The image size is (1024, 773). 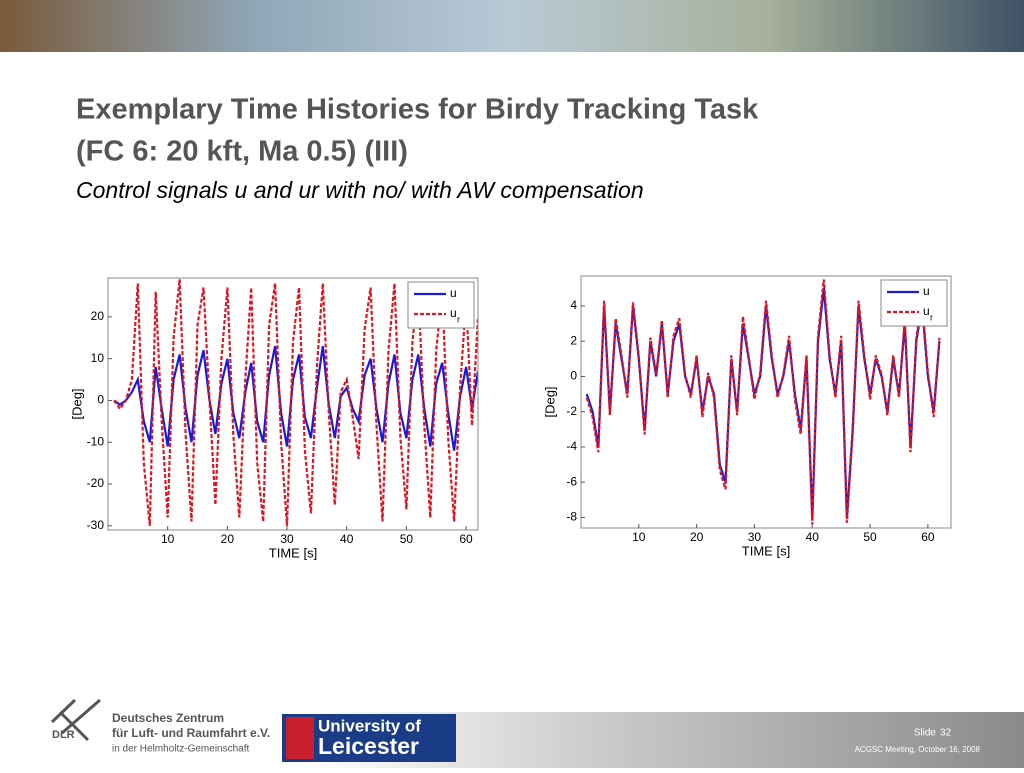 What do you see at coordinates (573, 340) in the screenshot?
I see `y-tick-label: 2` at bounding box center [573, 340].